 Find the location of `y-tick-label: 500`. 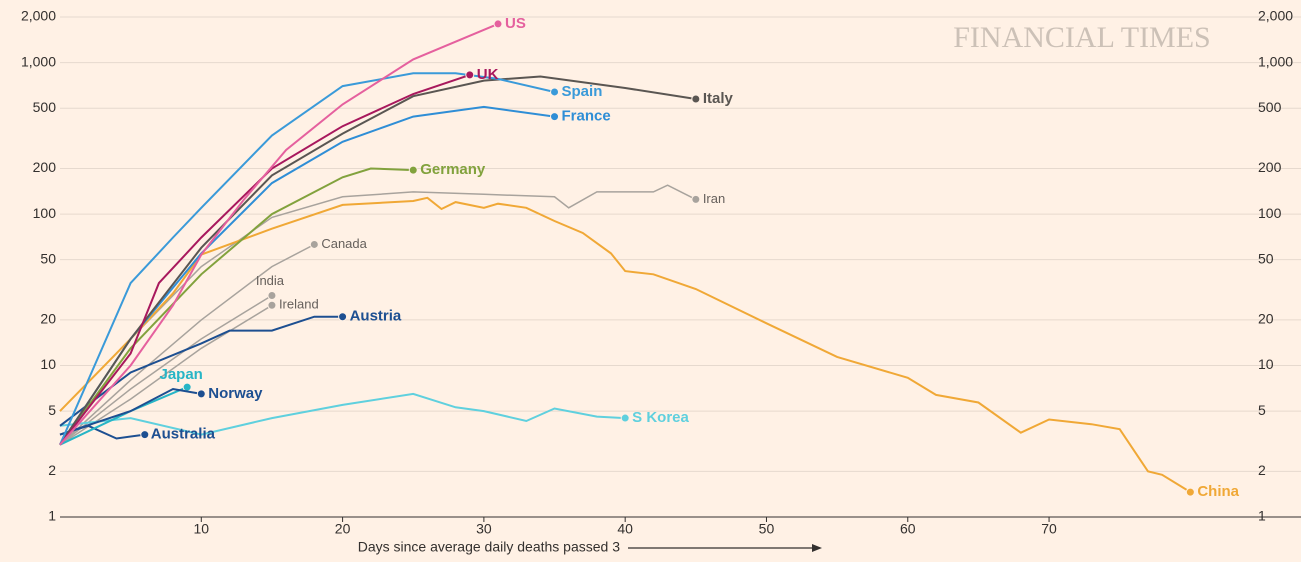

y-tick-label: 500 is located at coordinates (45, 107).